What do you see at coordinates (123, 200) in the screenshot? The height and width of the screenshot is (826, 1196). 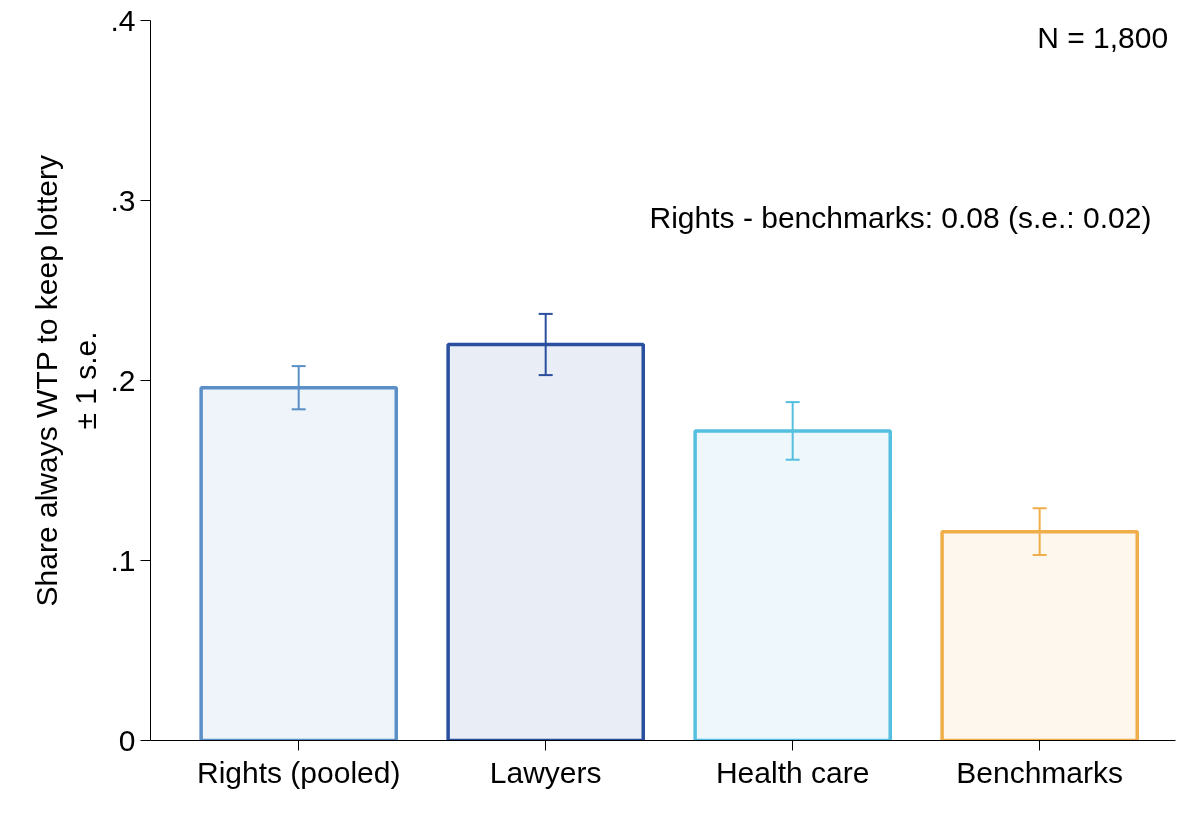 I see `y-tick-label: .3` at bounding box center [123, 200].